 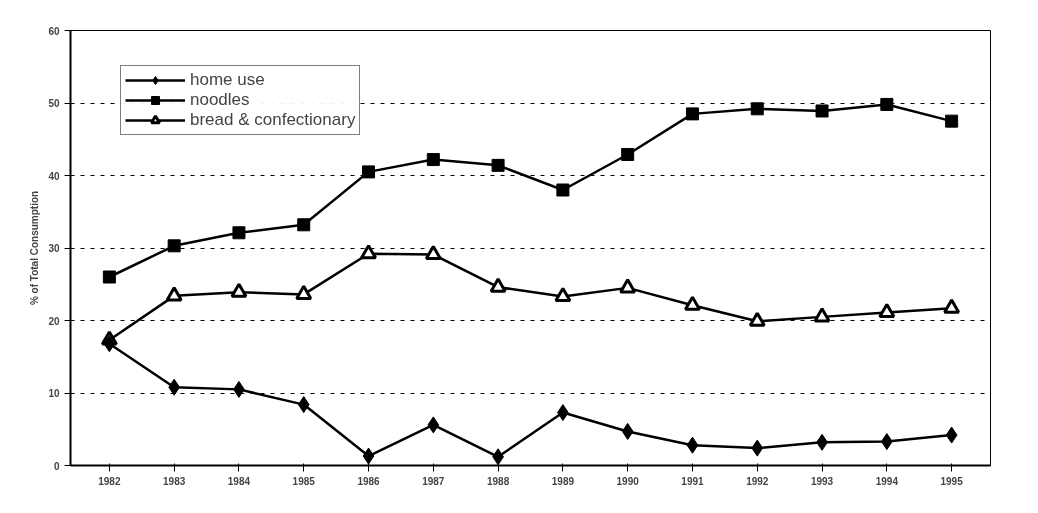 I want to click on x-tick-label: 1985, so click(x=304, y=481).